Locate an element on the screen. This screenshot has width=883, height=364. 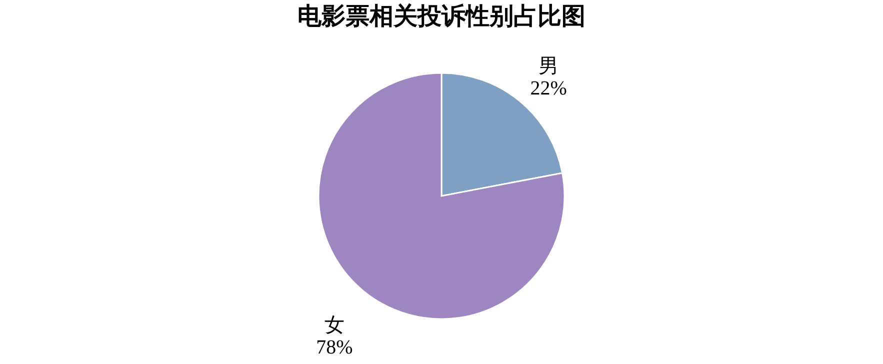
data-label: 78% is located at coordinates (334, 347).